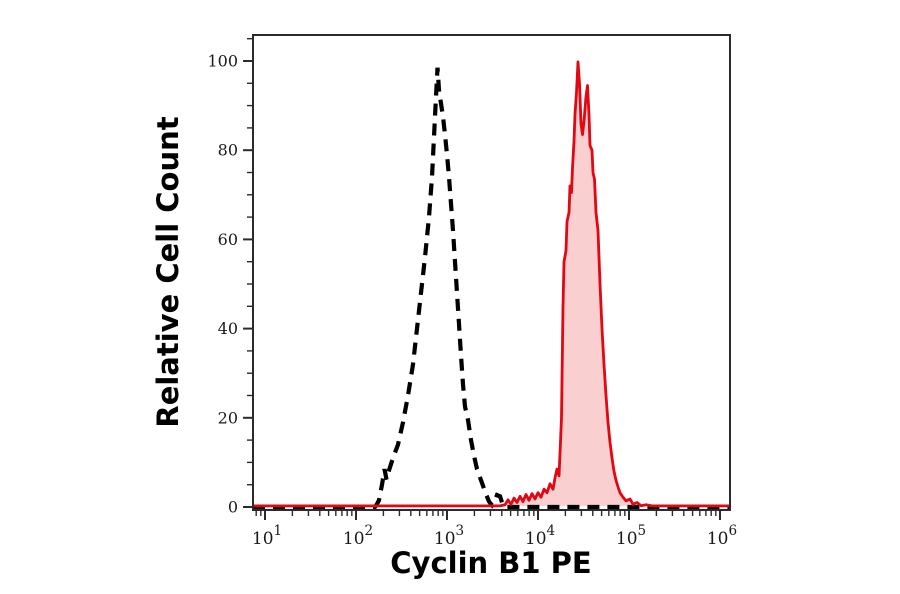 Image resolution: width=900 pixels, height=594 pixels. What do you see at coordinates (631, 536) in the screenshot?
I see `x-tick-label: 10⁵` at bounding box center [631, 536].